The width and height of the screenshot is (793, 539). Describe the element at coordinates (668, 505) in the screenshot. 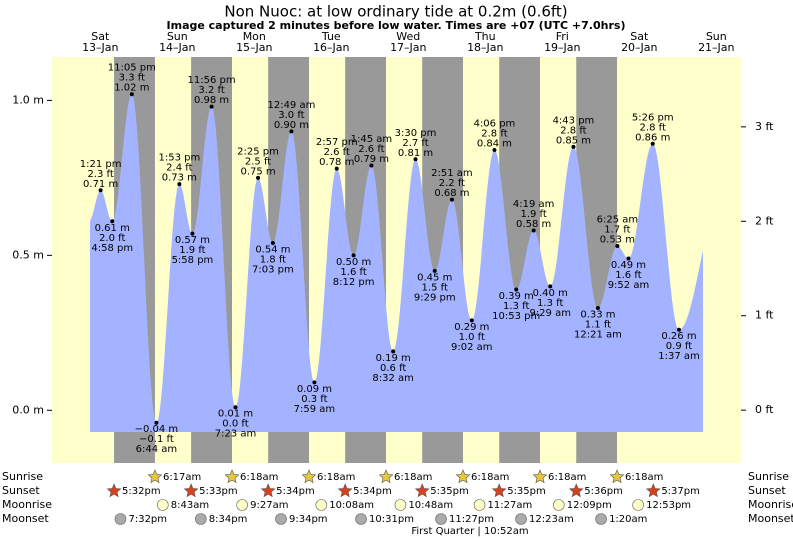

I see `row-time: 12:53pm` at that location.